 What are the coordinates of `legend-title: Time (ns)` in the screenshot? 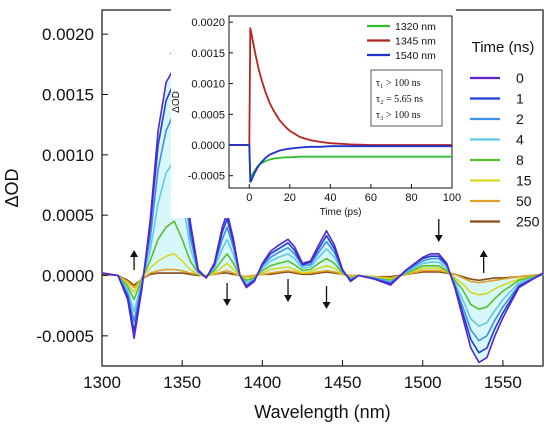 It's located at (503, 47).